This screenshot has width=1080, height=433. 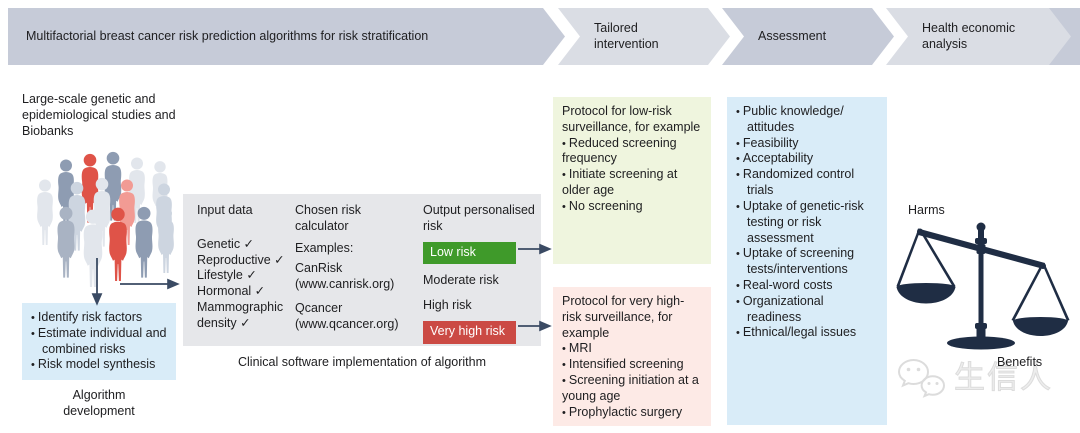 What do you see at coordinates (469, 332) in the screenshot?
I see `risk-badge-very-high: Very high risk` at bounding box center [469, 332].